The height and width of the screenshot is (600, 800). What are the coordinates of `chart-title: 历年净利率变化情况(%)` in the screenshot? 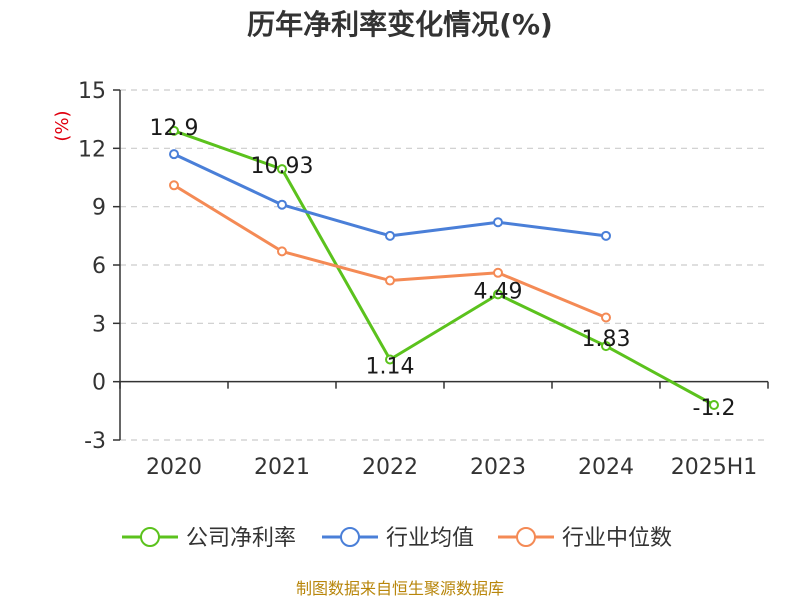 It's located at (400, 24).